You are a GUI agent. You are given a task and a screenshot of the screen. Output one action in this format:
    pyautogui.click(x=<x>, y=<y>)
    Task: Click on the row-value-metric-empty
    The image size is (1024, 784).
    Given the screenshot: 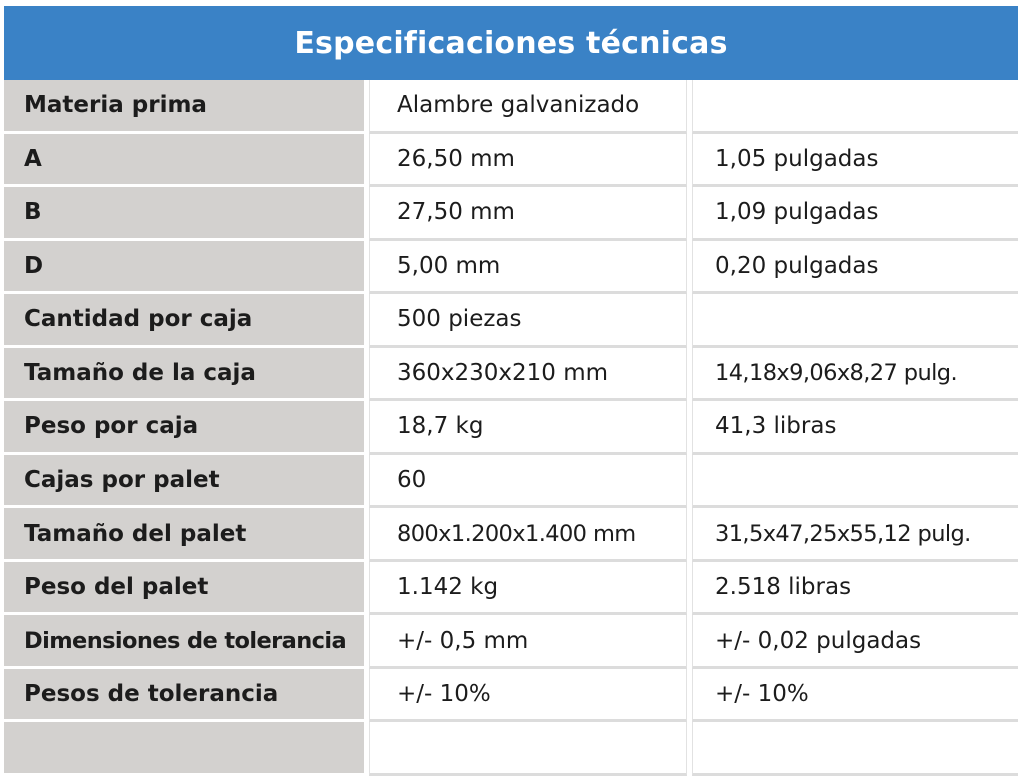 What is the action you would take?
    pyautogui.click(x=528, y=749)
    